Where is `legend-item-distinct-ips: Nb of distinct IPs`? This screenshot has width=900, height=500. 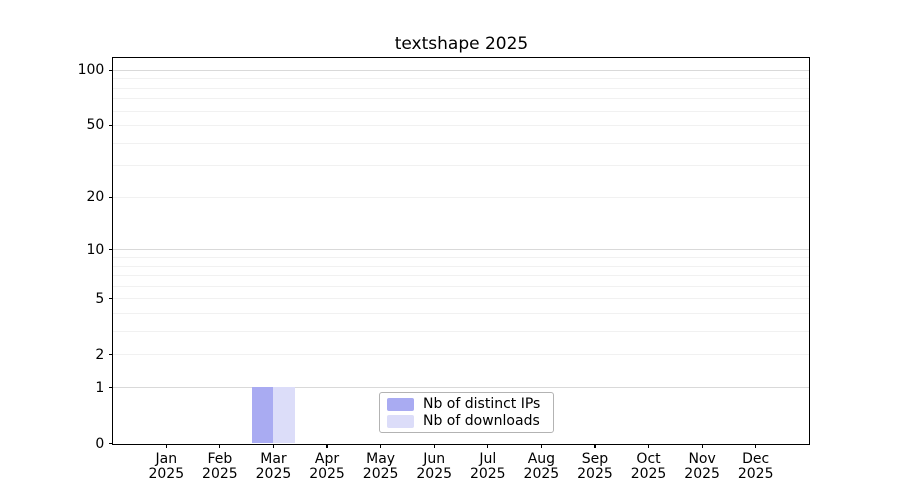
legend-item-distinct-ips: Nb of distinct IPs is located at coordinates (466, 404).